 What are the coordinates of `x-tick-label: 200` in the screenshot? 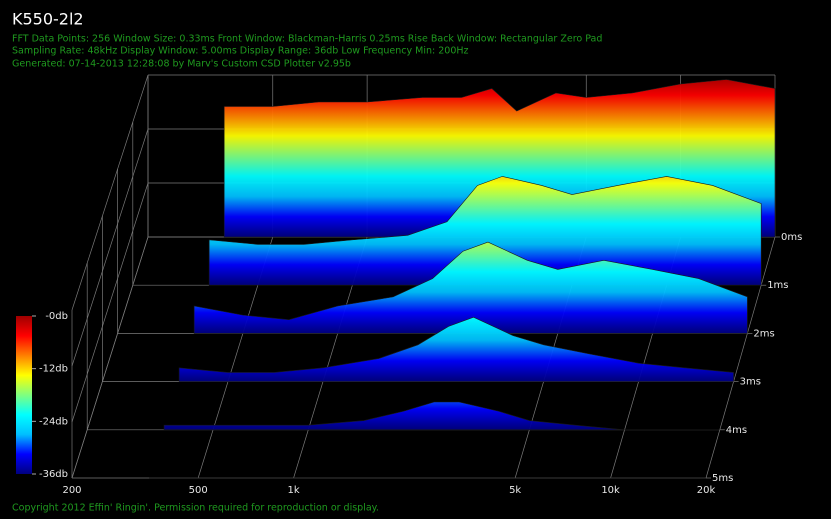 It's located at (71, 490).